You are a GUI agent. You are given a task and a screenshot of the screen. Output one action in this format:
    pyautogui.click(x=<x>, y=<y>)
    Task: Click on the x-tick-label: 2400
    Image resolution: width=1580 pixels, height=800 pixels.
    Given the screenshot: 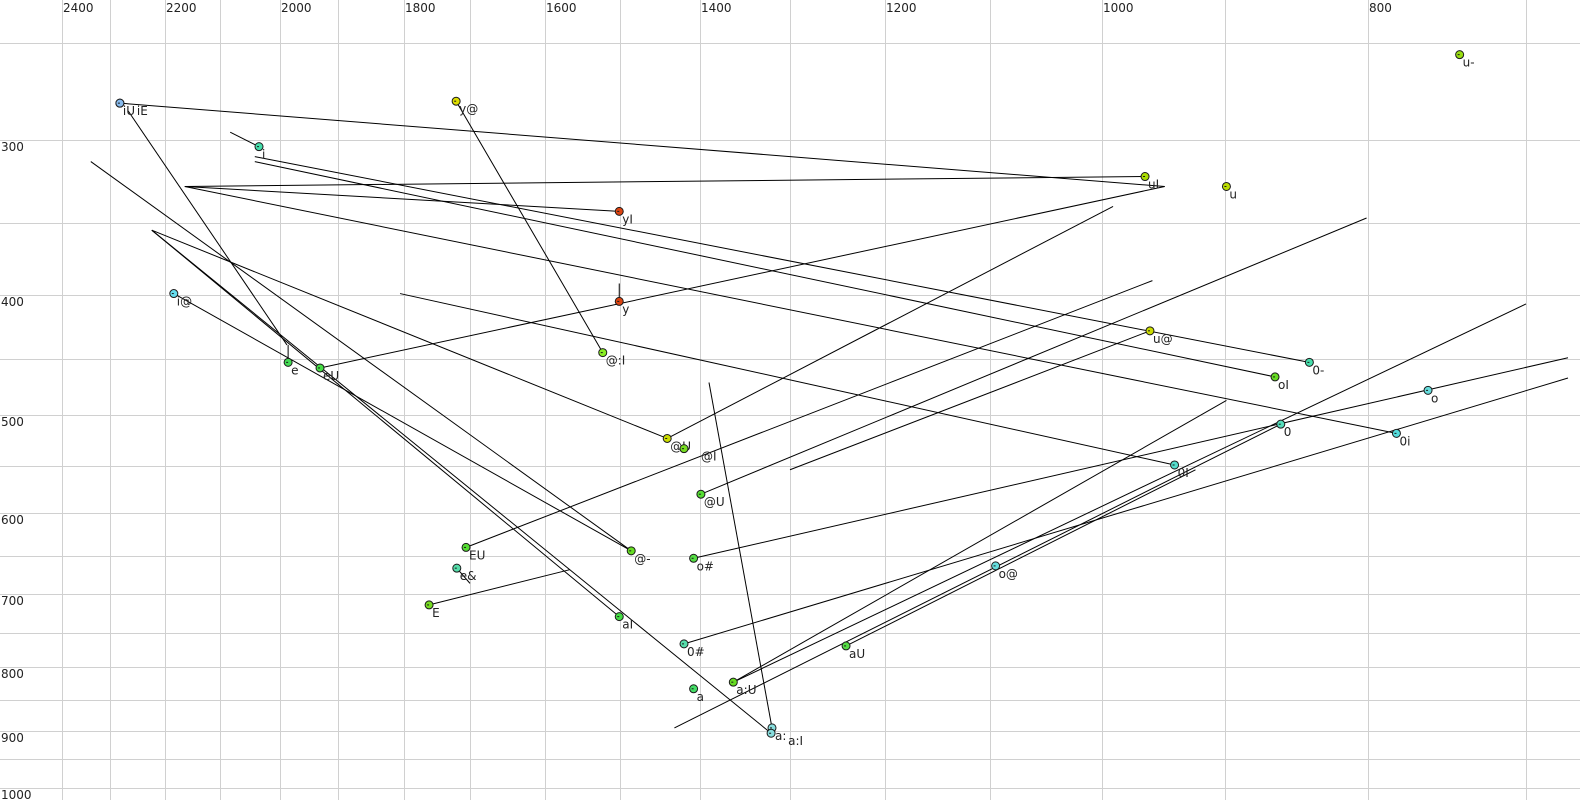 What is the action you would take?
    pyautogui.click(x=78, y=8)
    